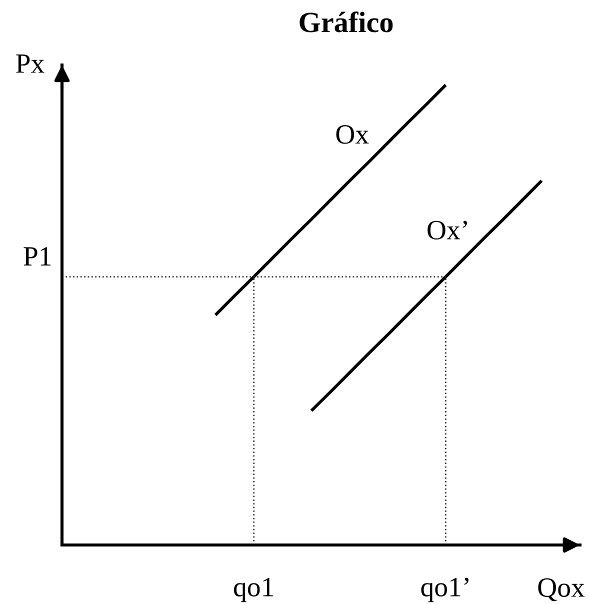 Image resolution: width=589 pixels, height=604 pixels. I want to click on ref-line-label: P1, so click(37, 256).